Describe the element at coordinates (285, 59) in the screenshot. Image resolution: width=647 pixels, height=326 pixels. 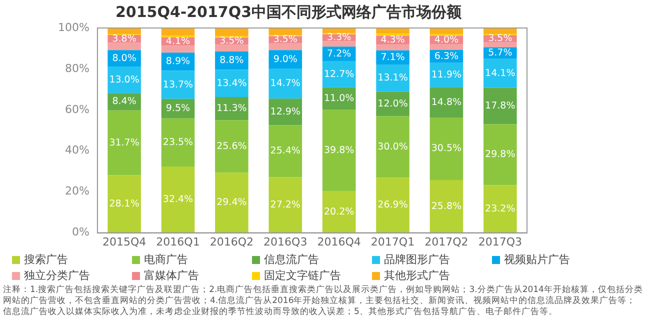
I see `data-label: 9.0%` at that location.